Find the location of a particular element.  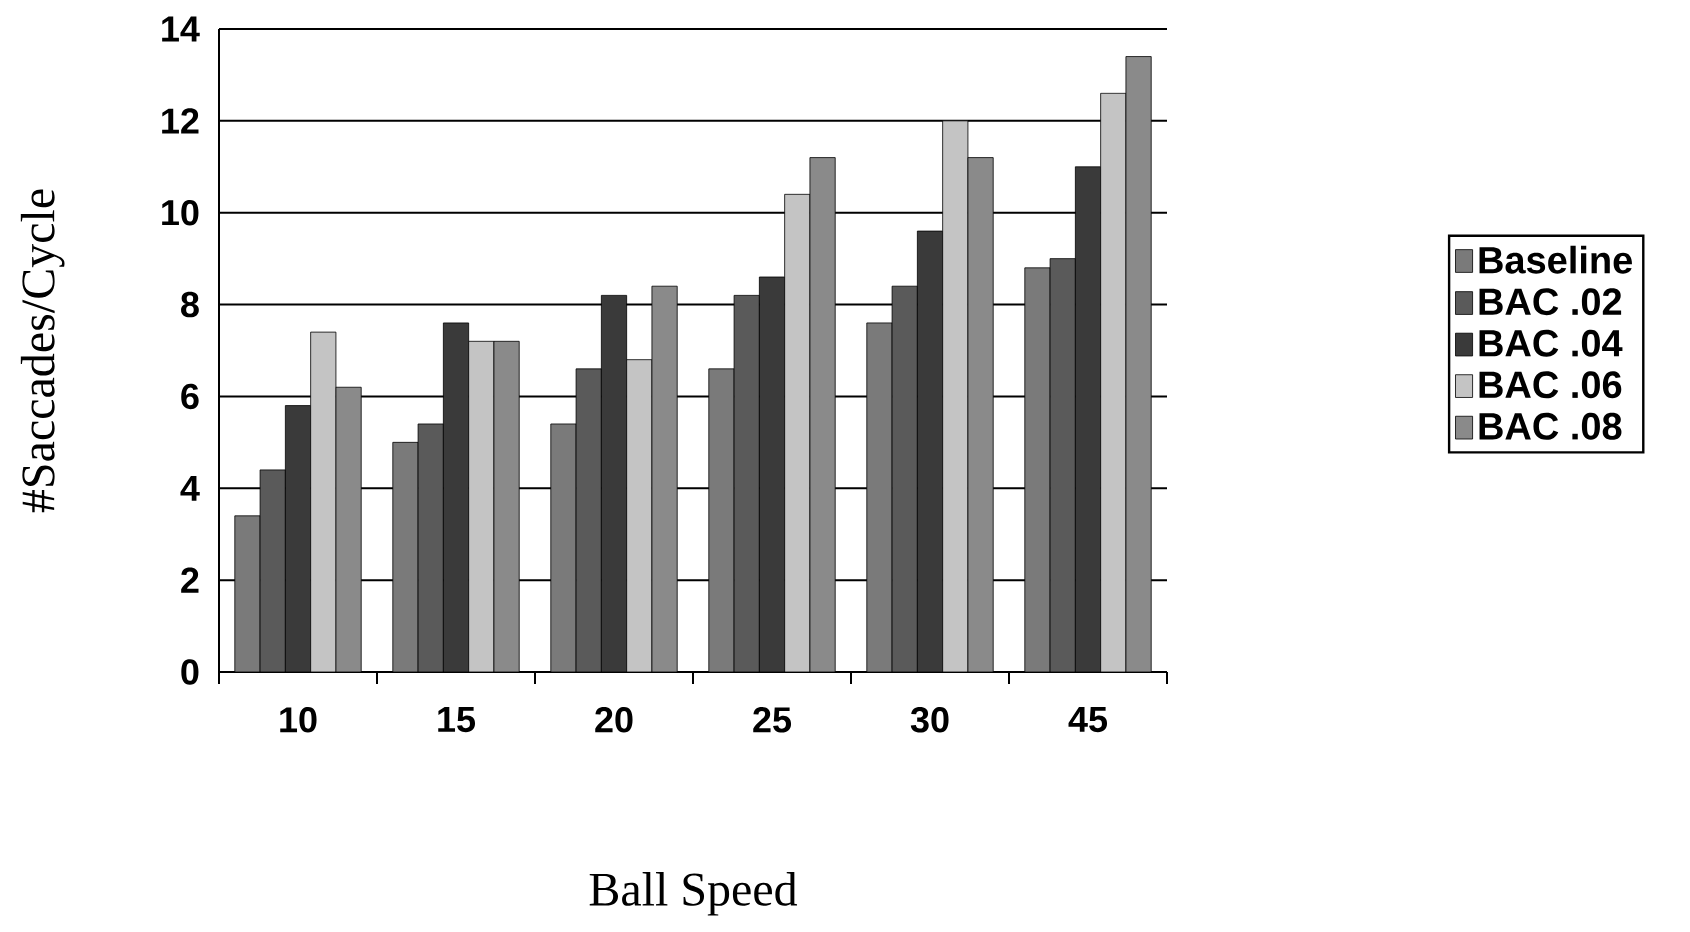

y-axis-title: #Saccades/Cycle is located at coordinates (42, 351).